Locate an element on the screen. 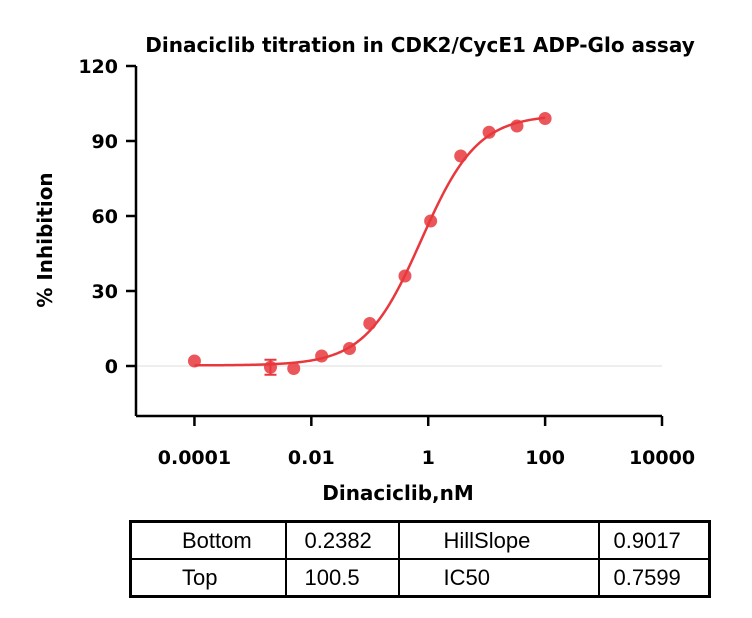  x-axis-title: Dinaciclib,nM is located at coordinates (398, 493).